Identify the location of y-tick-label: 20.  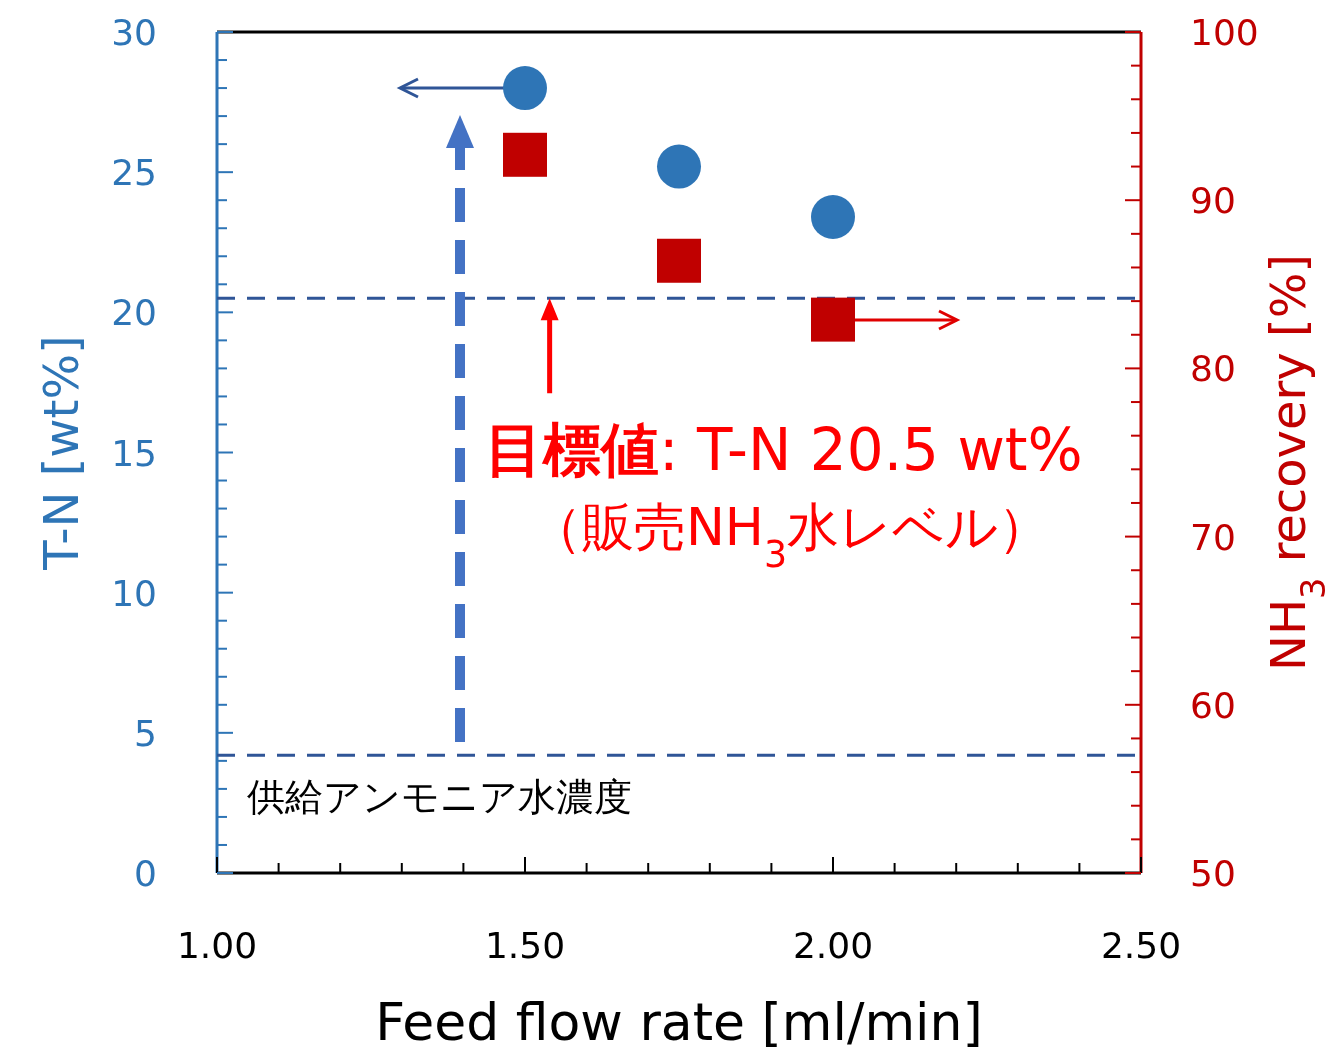
(134, 313).